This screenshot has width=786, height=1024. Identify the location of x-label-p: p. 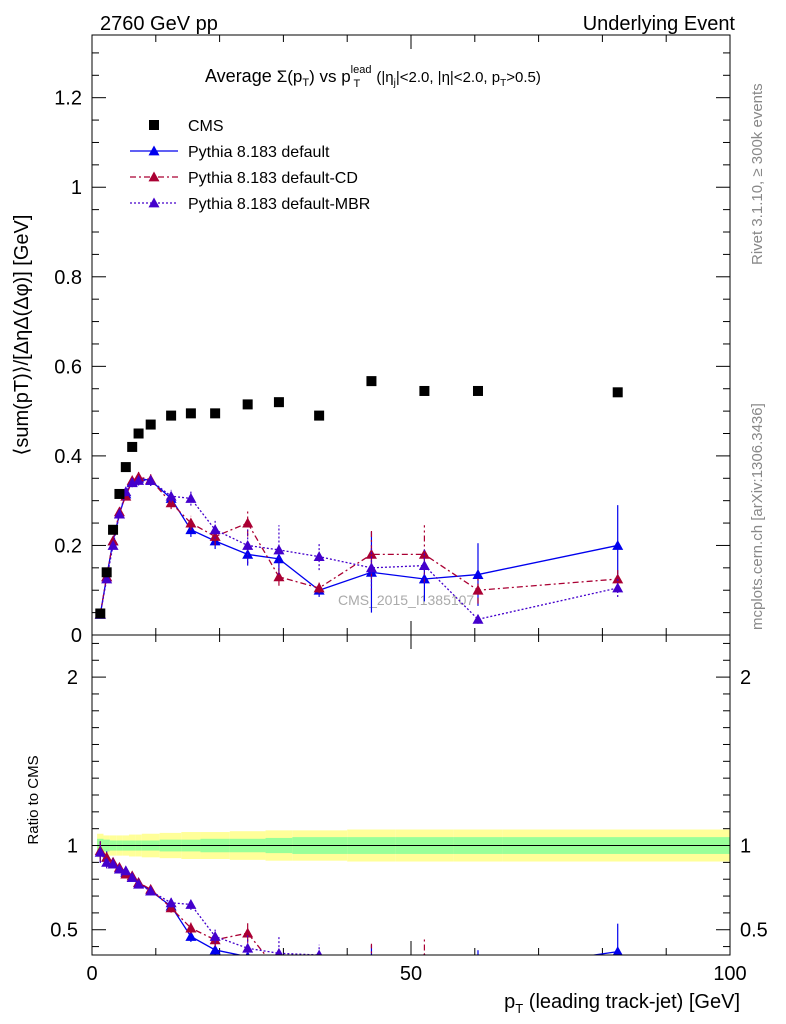
(509, 1002).